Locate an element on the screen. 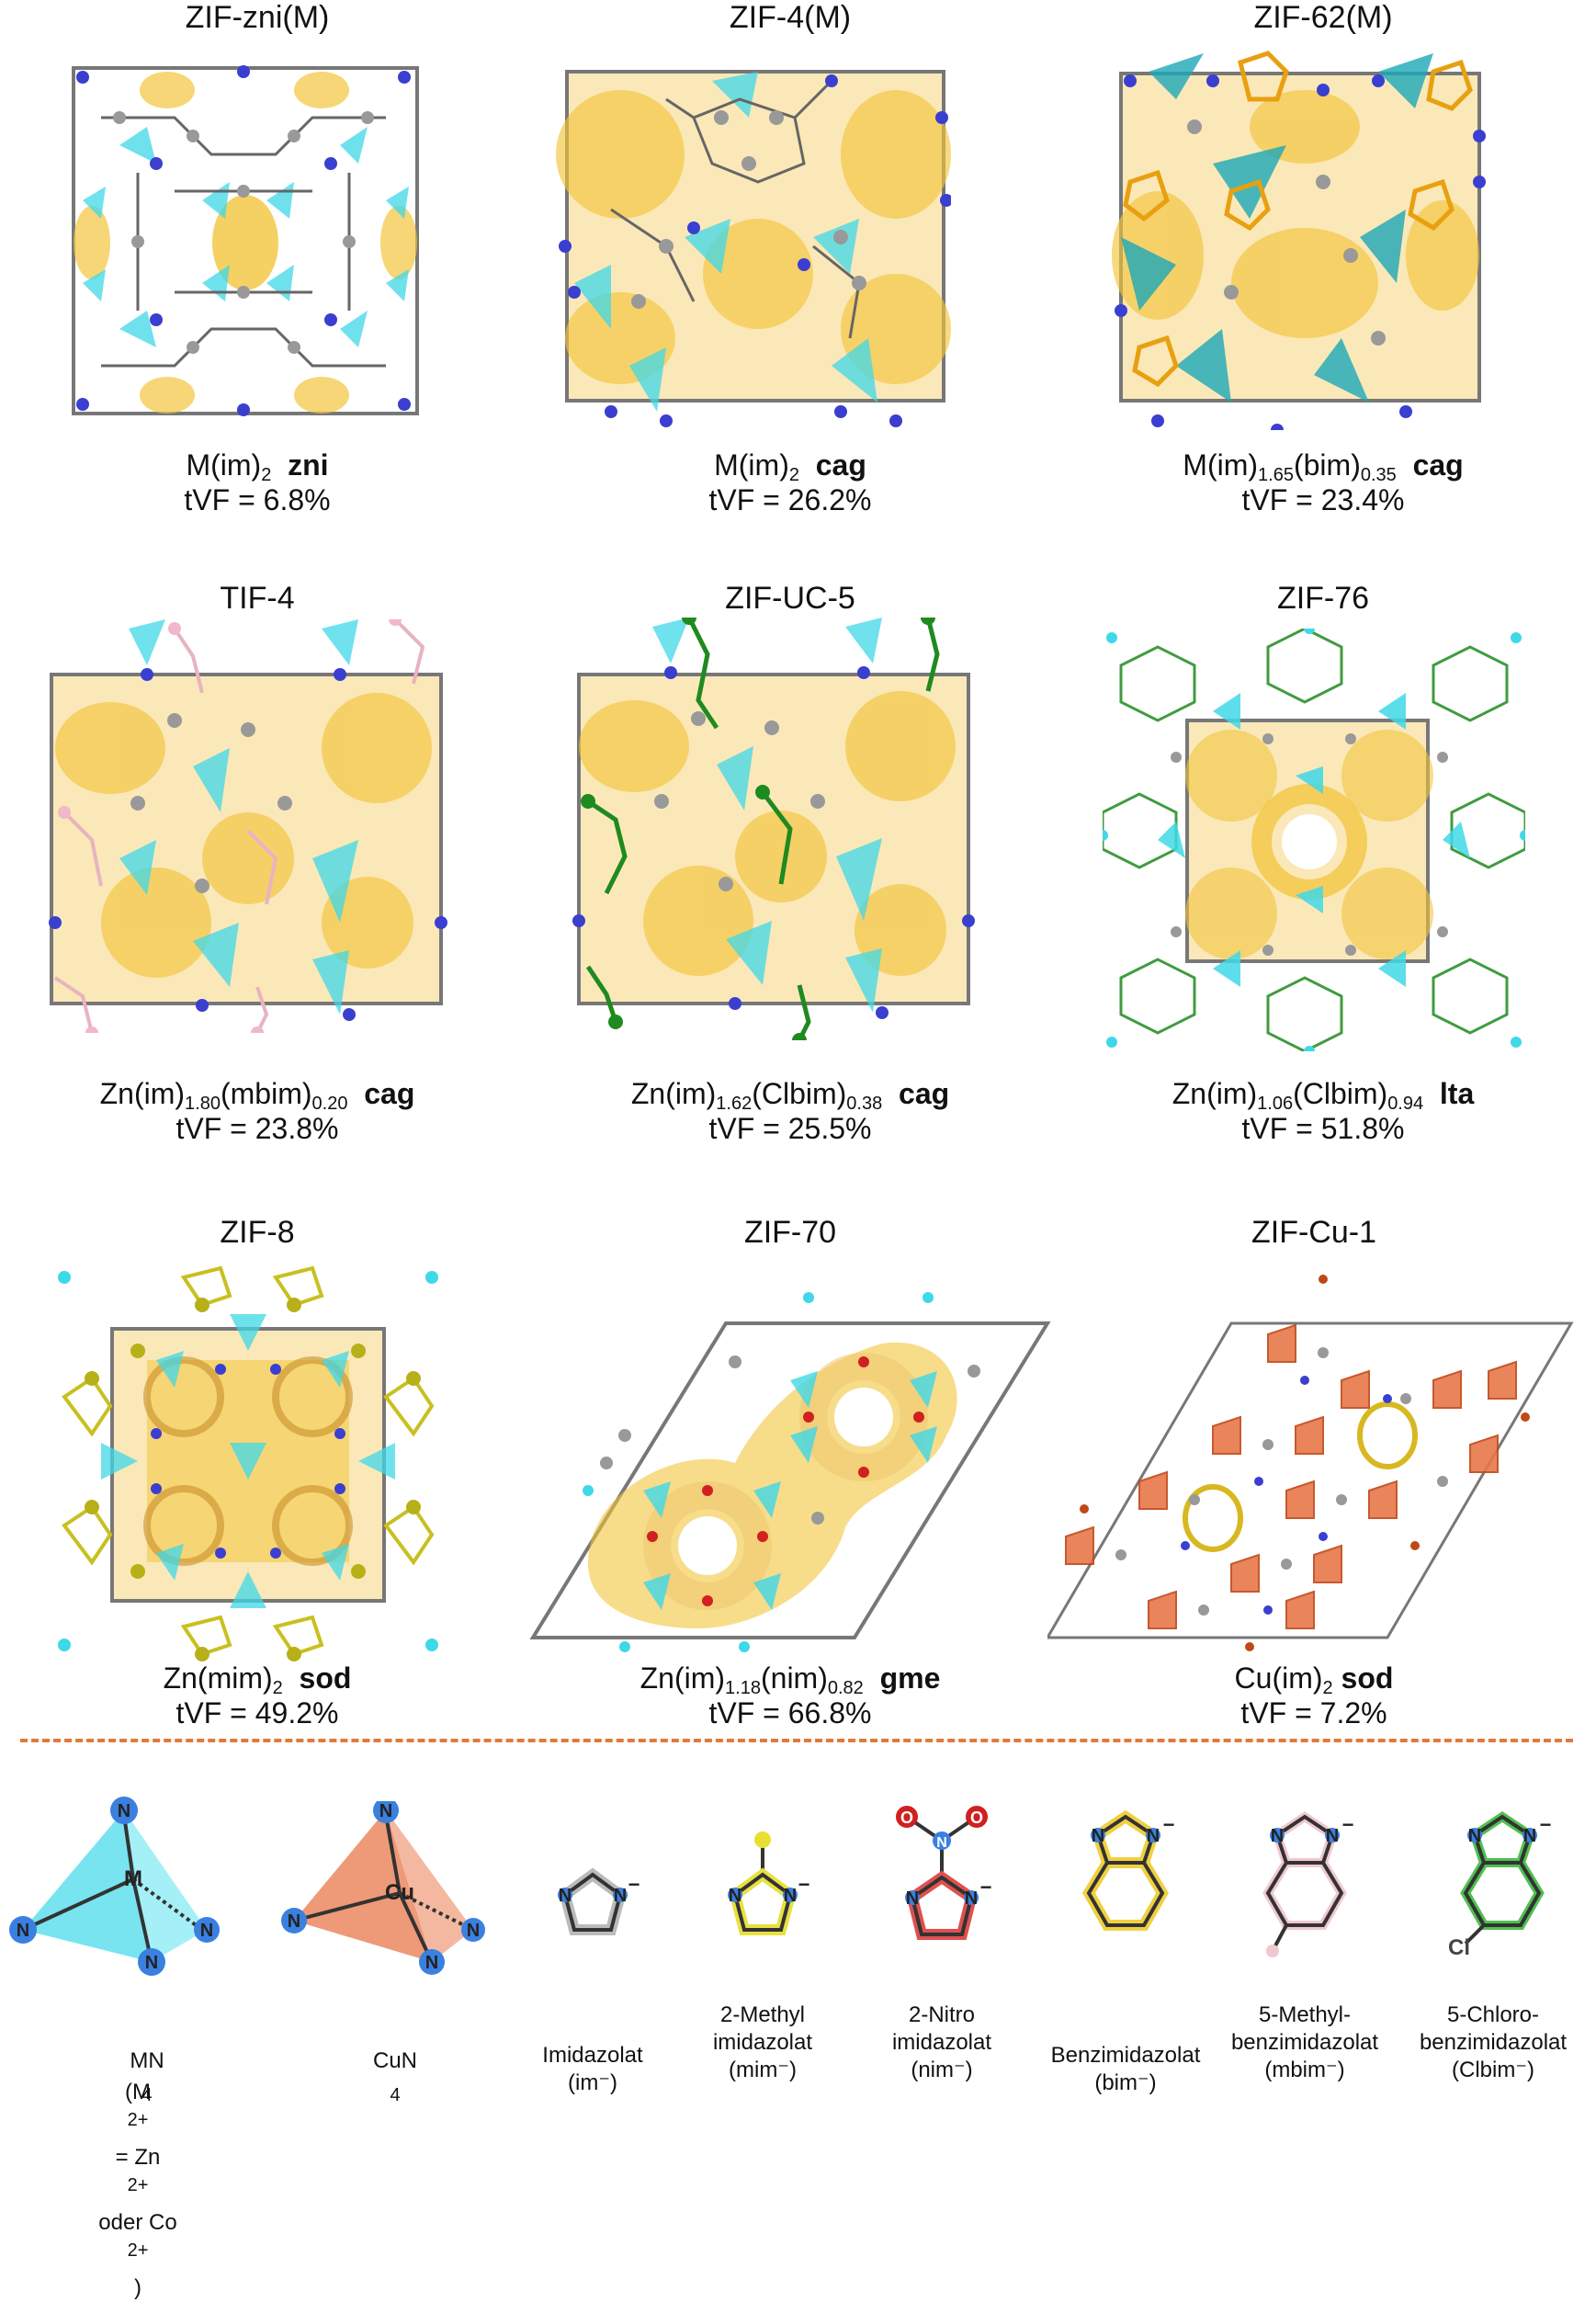 Image resolution: width=1596 pixels, height=2302 pixels. panel-tvf: tVF = 6.8% is located at coordinates (257, 500).